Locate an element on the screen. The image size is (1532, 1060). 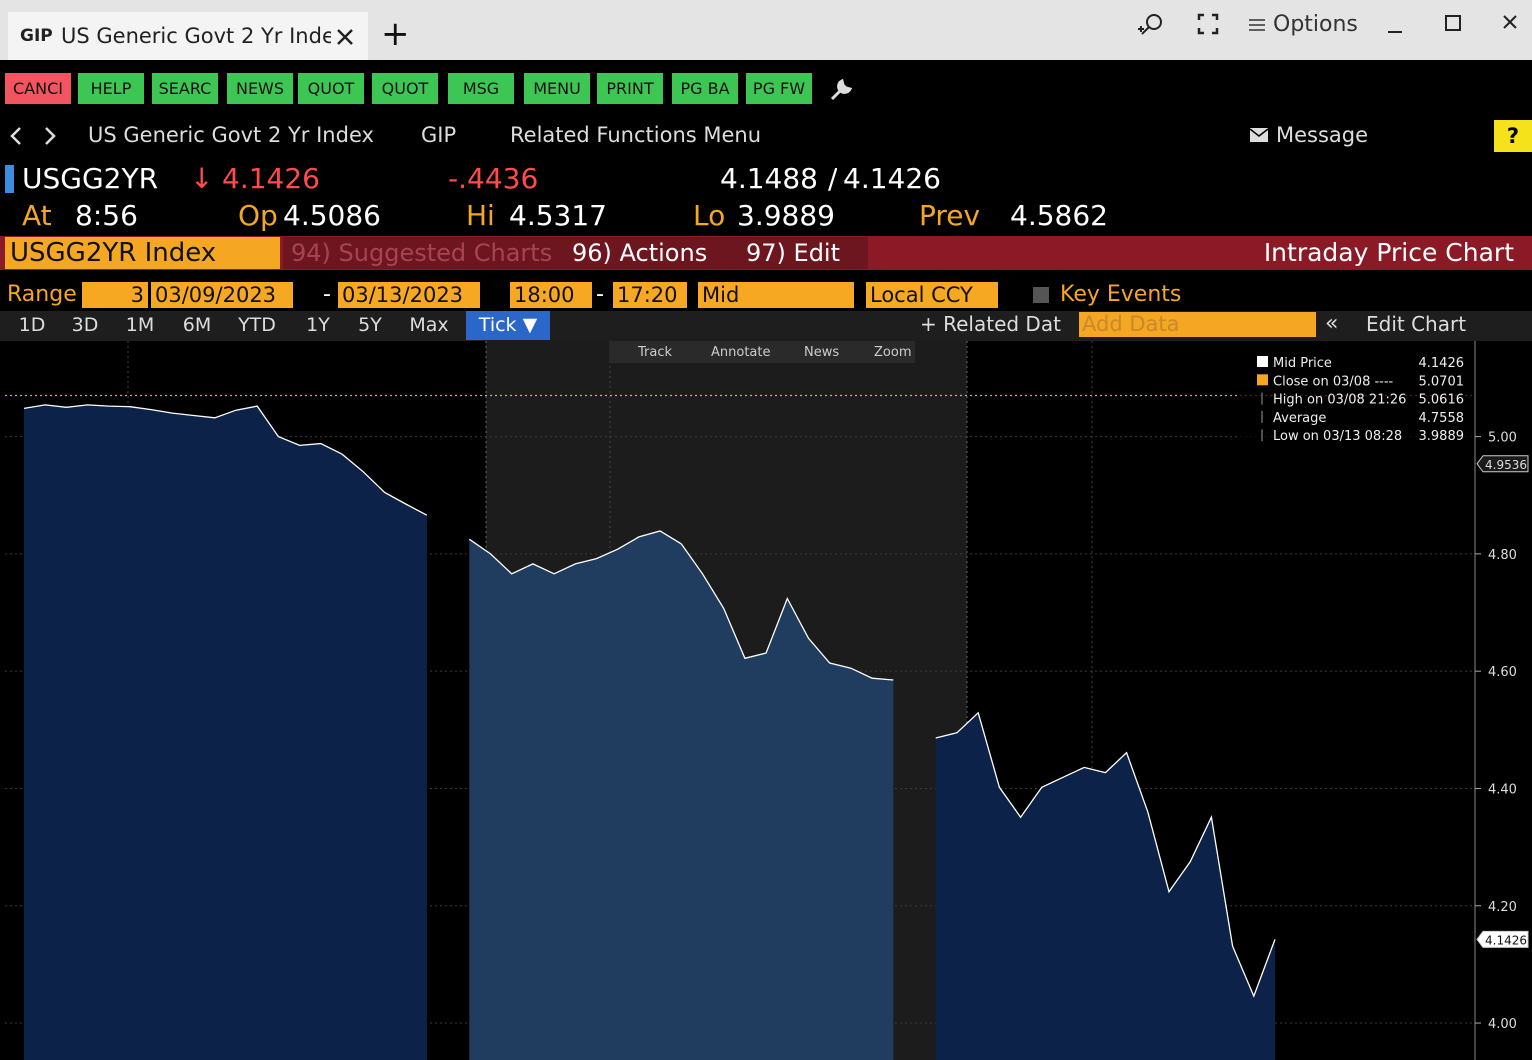
close-tab is located at coordinates (345, 37).